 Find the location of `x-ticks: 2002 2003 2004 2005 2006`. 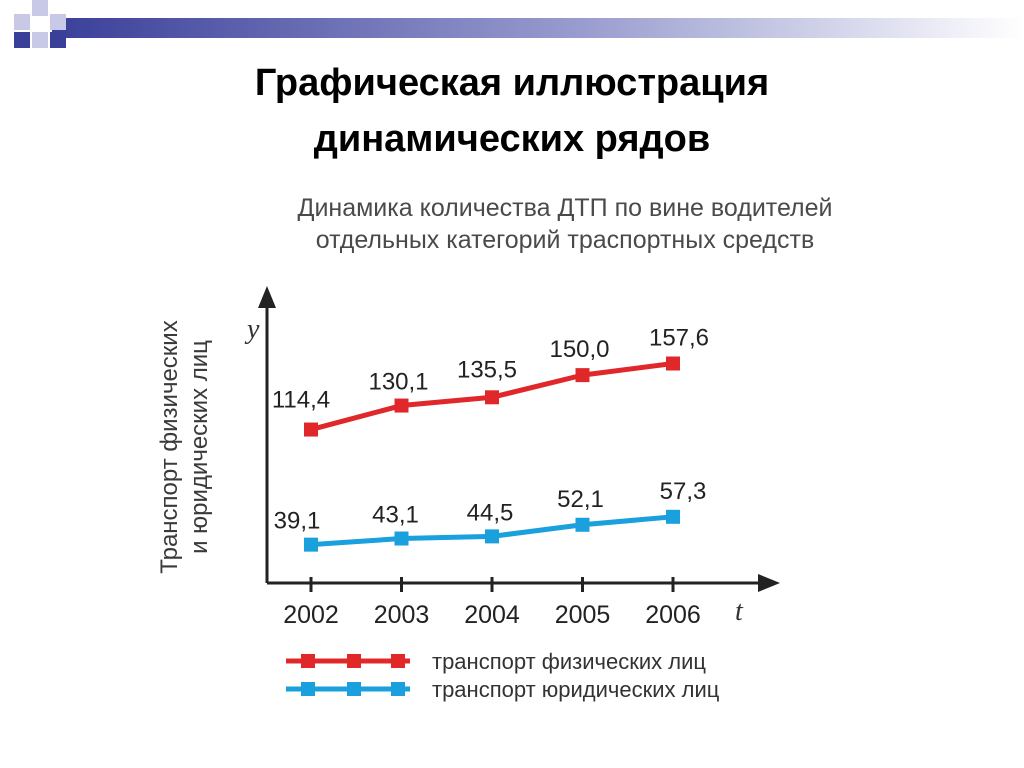

x-ticks: 2002 2003 2004 2005 2006 is located at coordinates (492, 603).